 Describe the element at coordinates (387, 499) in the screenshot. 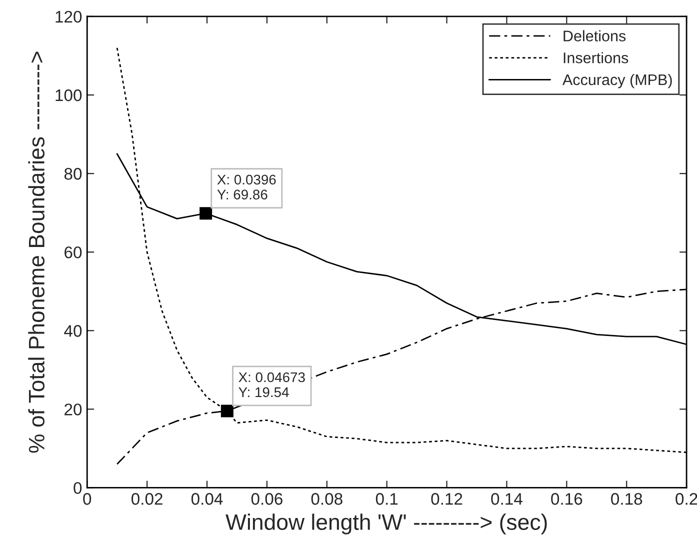

I see `x-tick-label: 0.1` at that location.